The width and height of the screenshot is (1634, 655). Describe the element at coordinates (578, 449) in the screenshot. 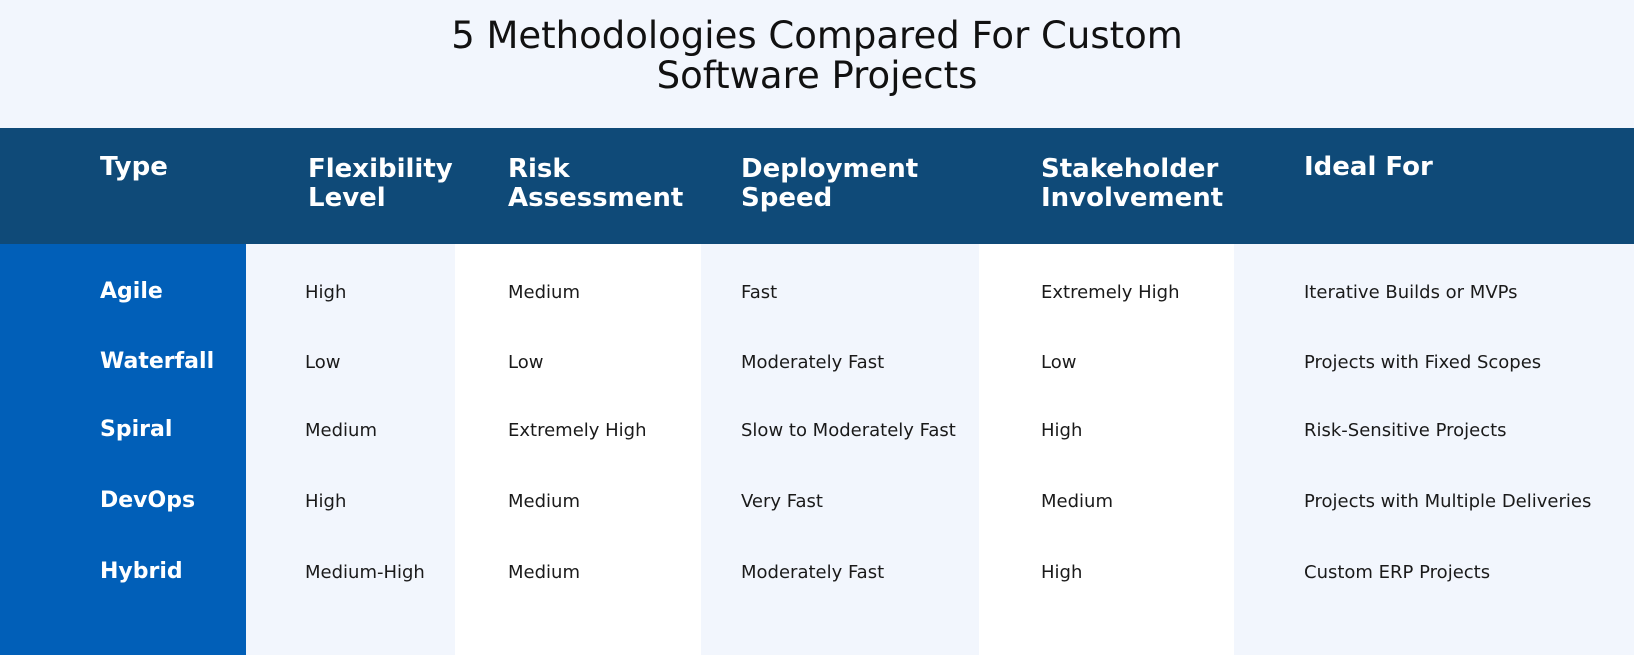

I see `risk-column-bg` at that location.